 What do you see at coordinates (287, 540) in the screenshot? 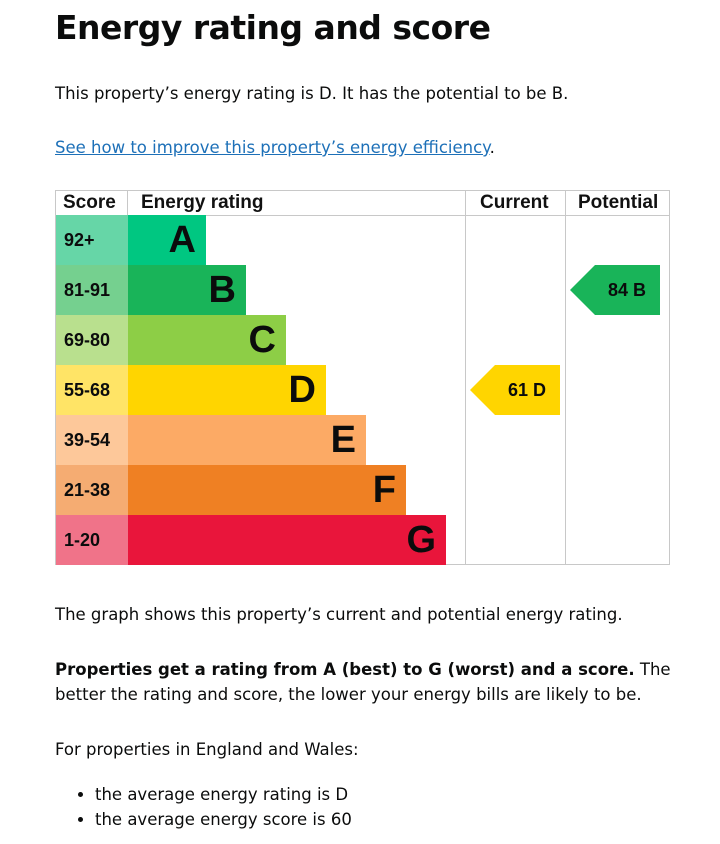
I see `rating-bar-g: G` at bounding box center [287, 540].